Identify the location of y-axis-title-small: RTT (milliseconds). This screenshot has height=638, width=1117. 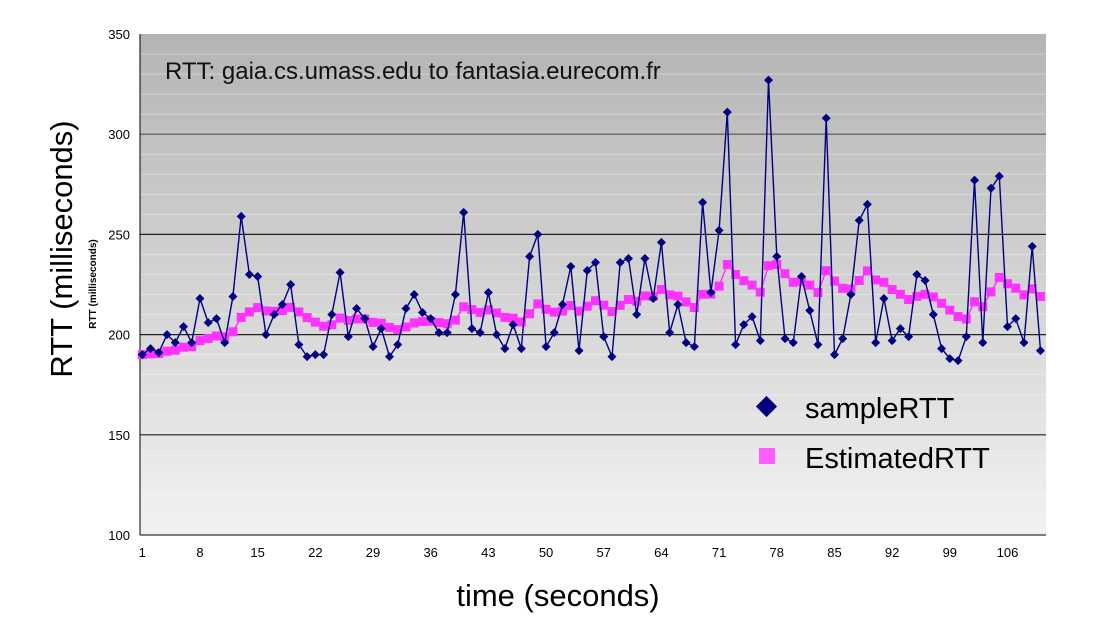
(93, 283).